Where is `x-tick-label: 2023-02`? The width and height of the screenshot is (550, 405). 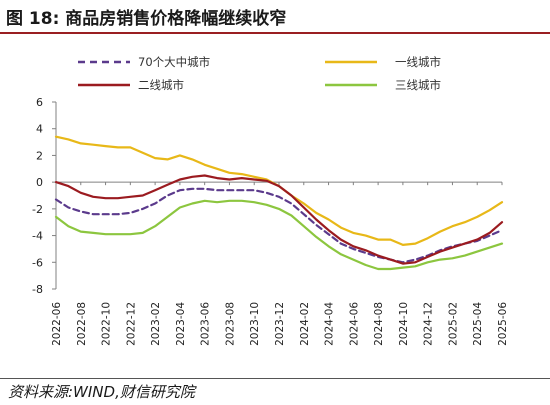
x-tick-label: 2023-02 is located at coordinates (156, 324).